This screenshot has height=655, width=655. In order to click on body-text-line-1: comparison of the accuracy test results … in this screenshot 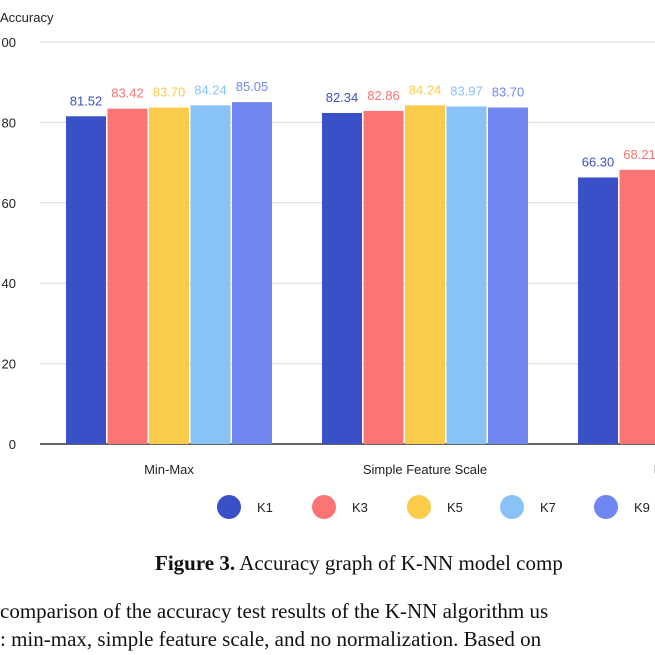, I will do `click(274, 611)`.